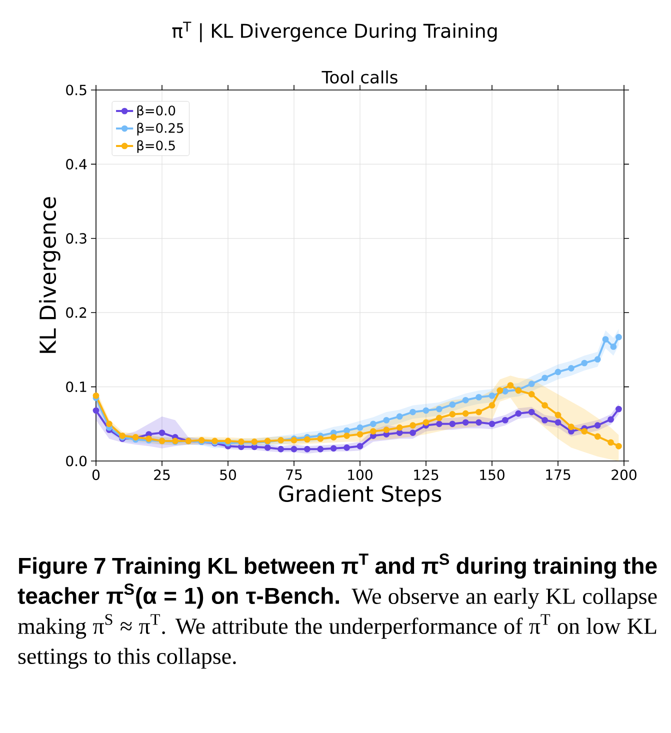 This screenshot has width=671, height=733. Describe the element at coordinates (294, 475) in the screenshot. I see `x-tick-label: 75` at that location.